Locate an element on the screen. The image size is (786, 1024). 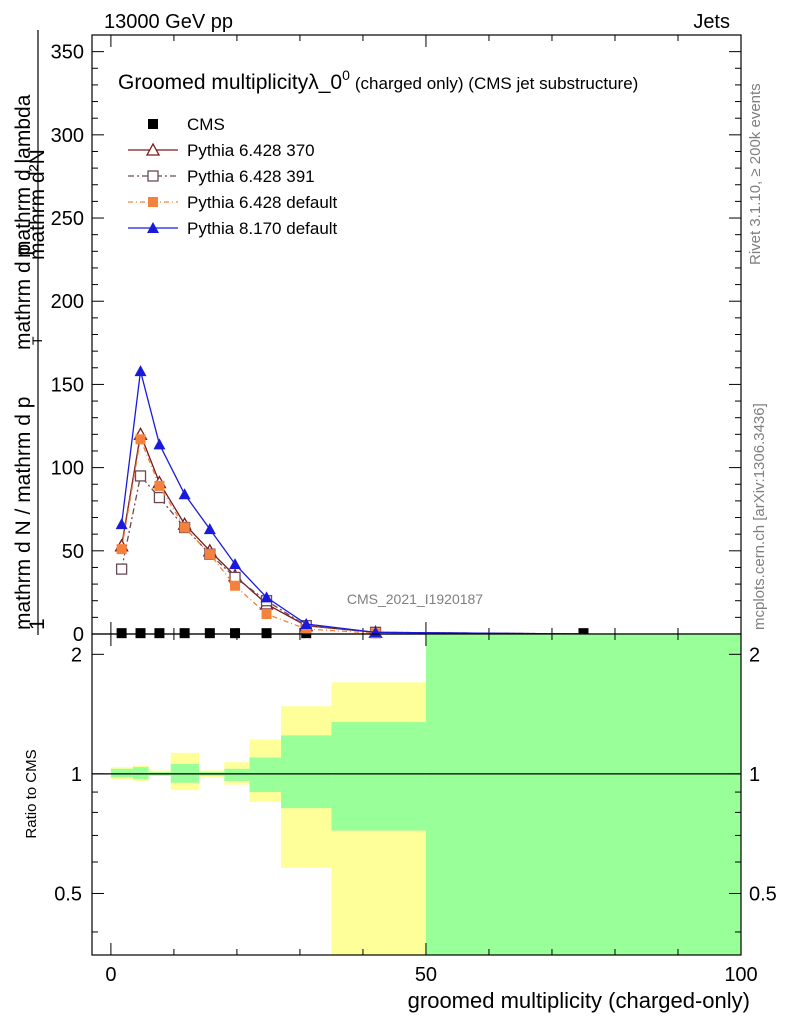
mcplots-label: mcplots.cern.ch [arXiv:1306.3436] is located at coordinates (759, 516).